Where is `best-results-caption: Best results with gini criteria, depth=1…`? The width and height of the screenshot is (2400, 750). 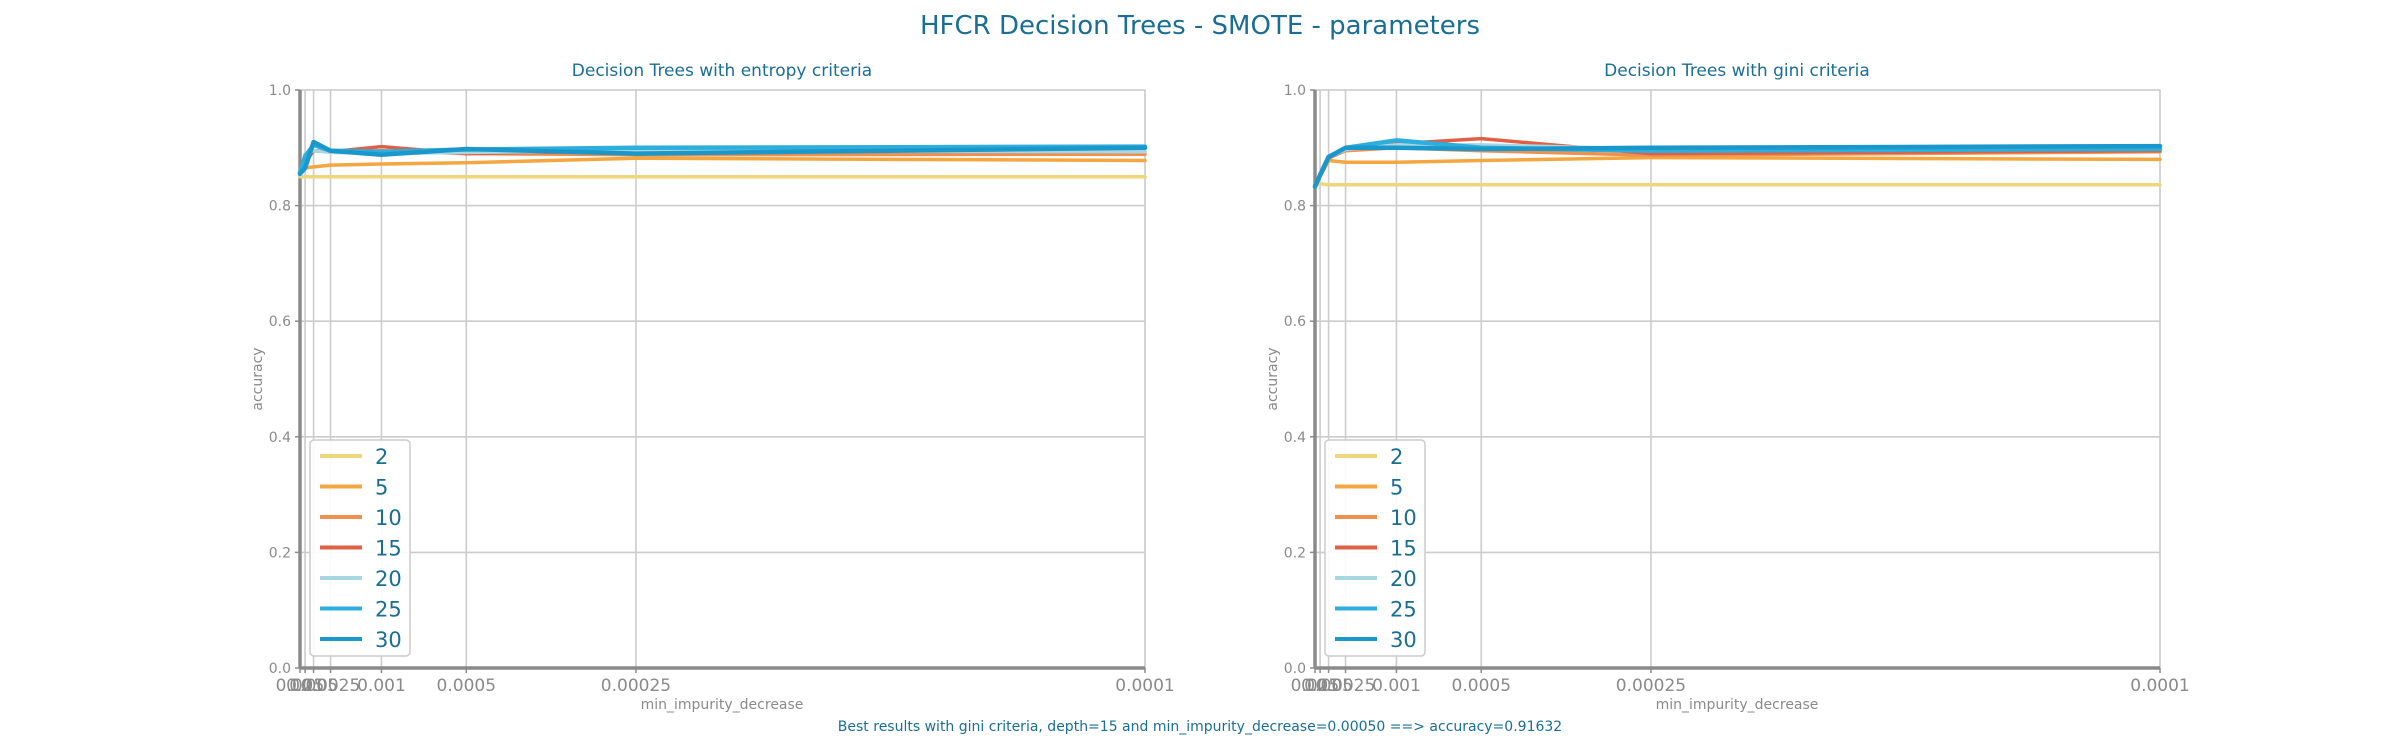
best-results-caption: Best results with gini criteria, depth=1… is located at coordinates (1200, 727).